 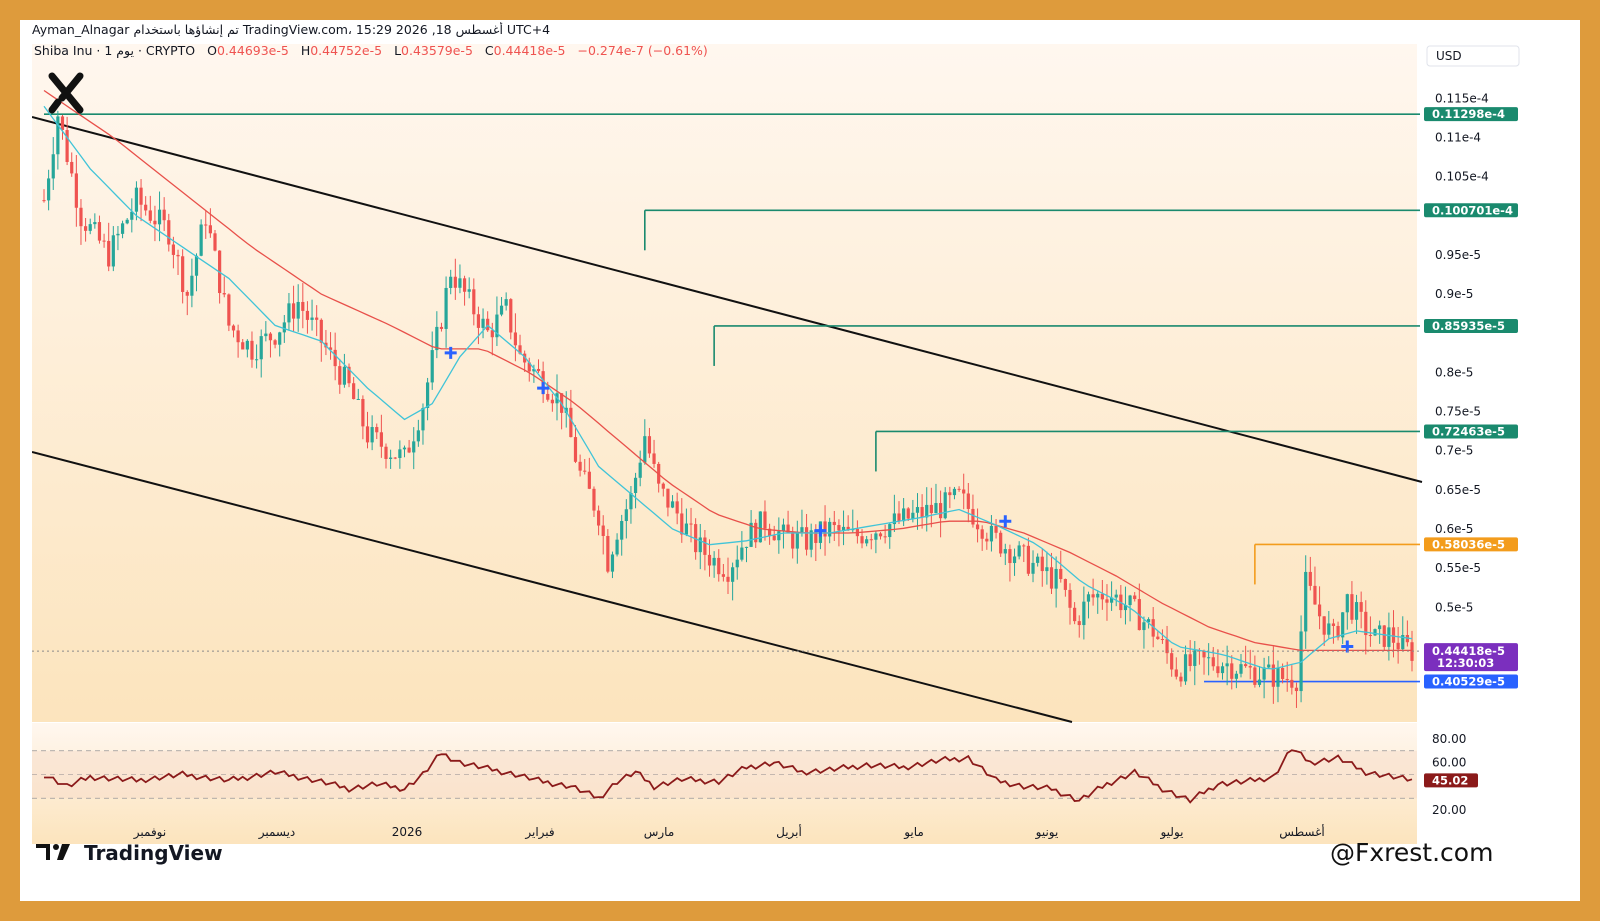 What do you see at coordinates (114, 51) in the screenshot?
I see `symbol-label: Shiba Inu · 1 يوم · CRYPTO` at bounding box center [114, 51].